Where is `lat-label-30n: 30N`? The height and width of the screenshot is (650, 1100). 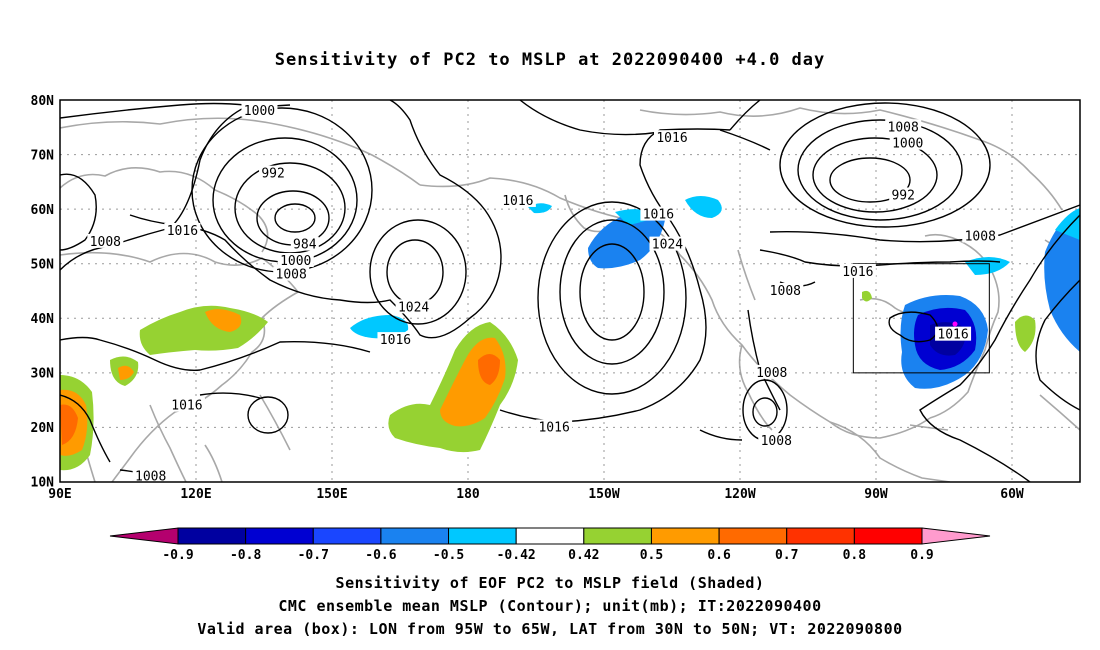
lat-label-30n: 30N is located at coordinates (43, 374).